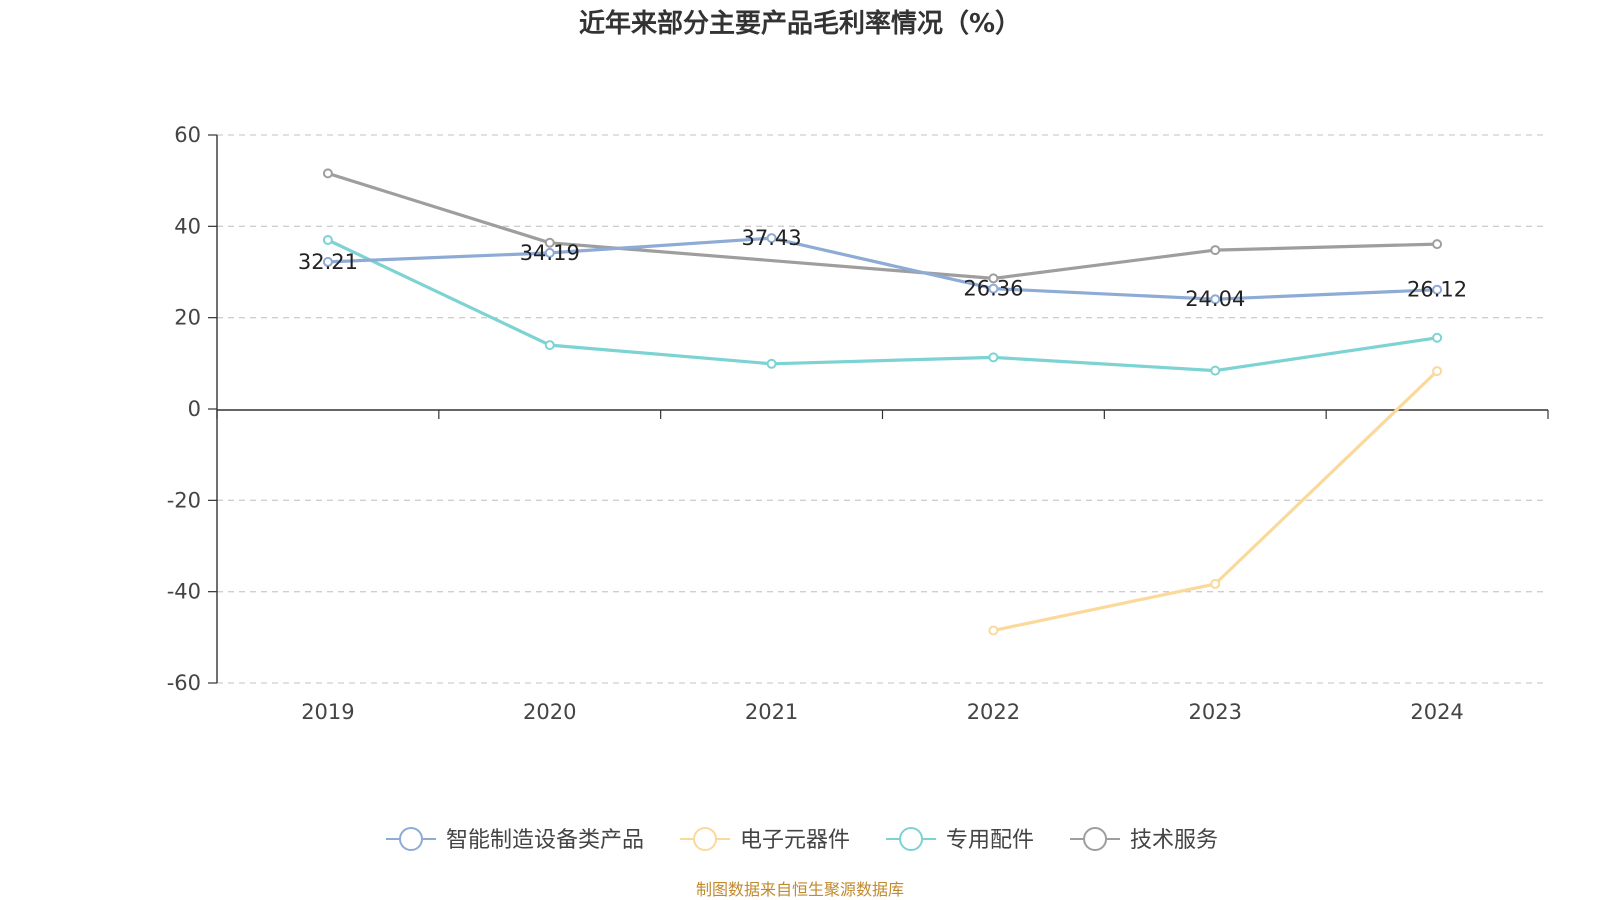  I want to click on x-tick-label-2019: 2019, so click(327, 712).